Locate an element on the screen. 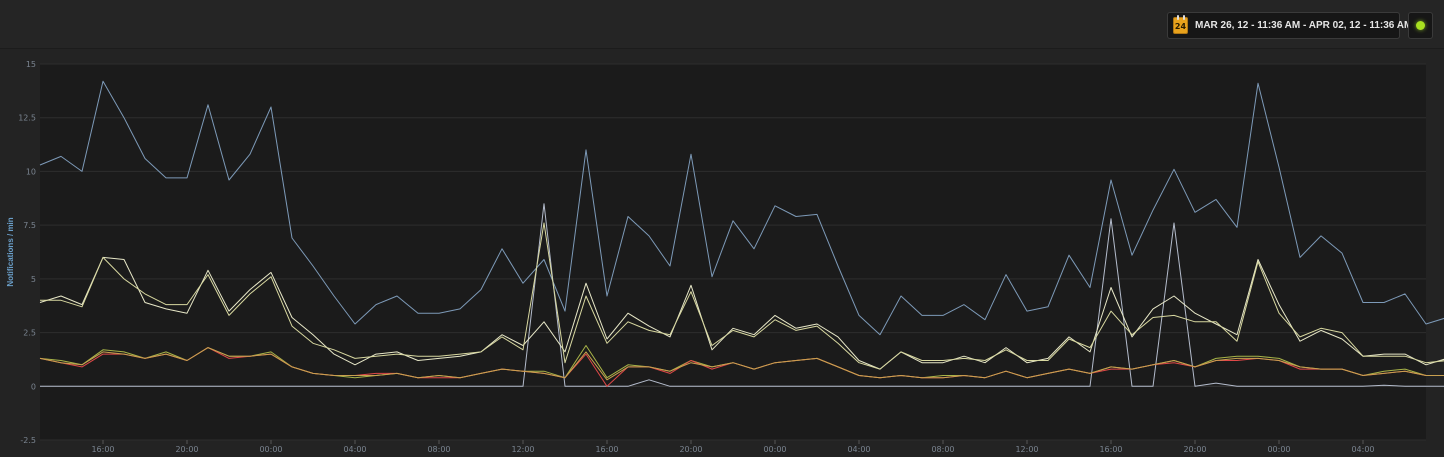  live-status-button is located at coordinates (1420, 25).